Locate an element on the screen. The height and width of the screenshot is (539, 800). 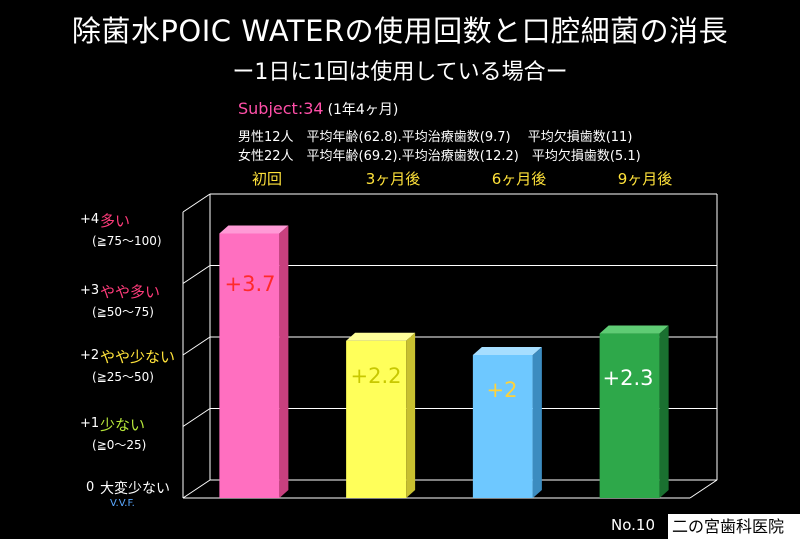
chart-subtitle: ー1日に1回は使用している場合ー is located at coordinates (400, 72).